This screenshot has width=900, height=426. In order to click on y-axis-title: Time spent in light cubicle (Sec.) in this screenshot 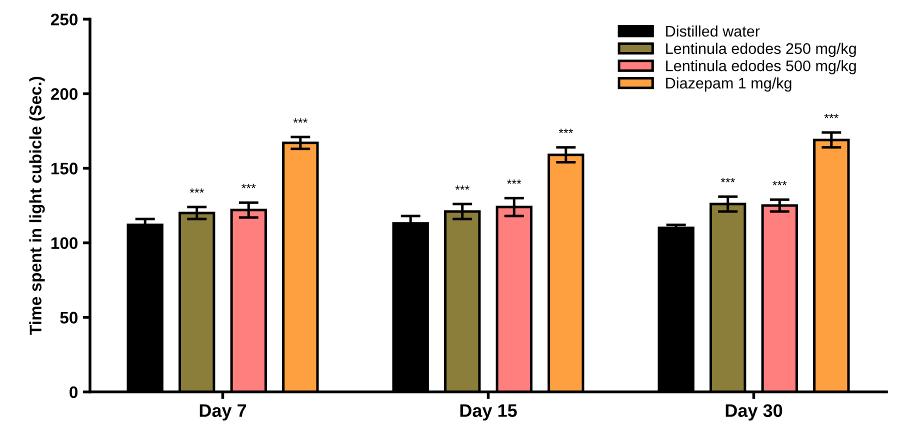, I will do `click(37, 205)`.